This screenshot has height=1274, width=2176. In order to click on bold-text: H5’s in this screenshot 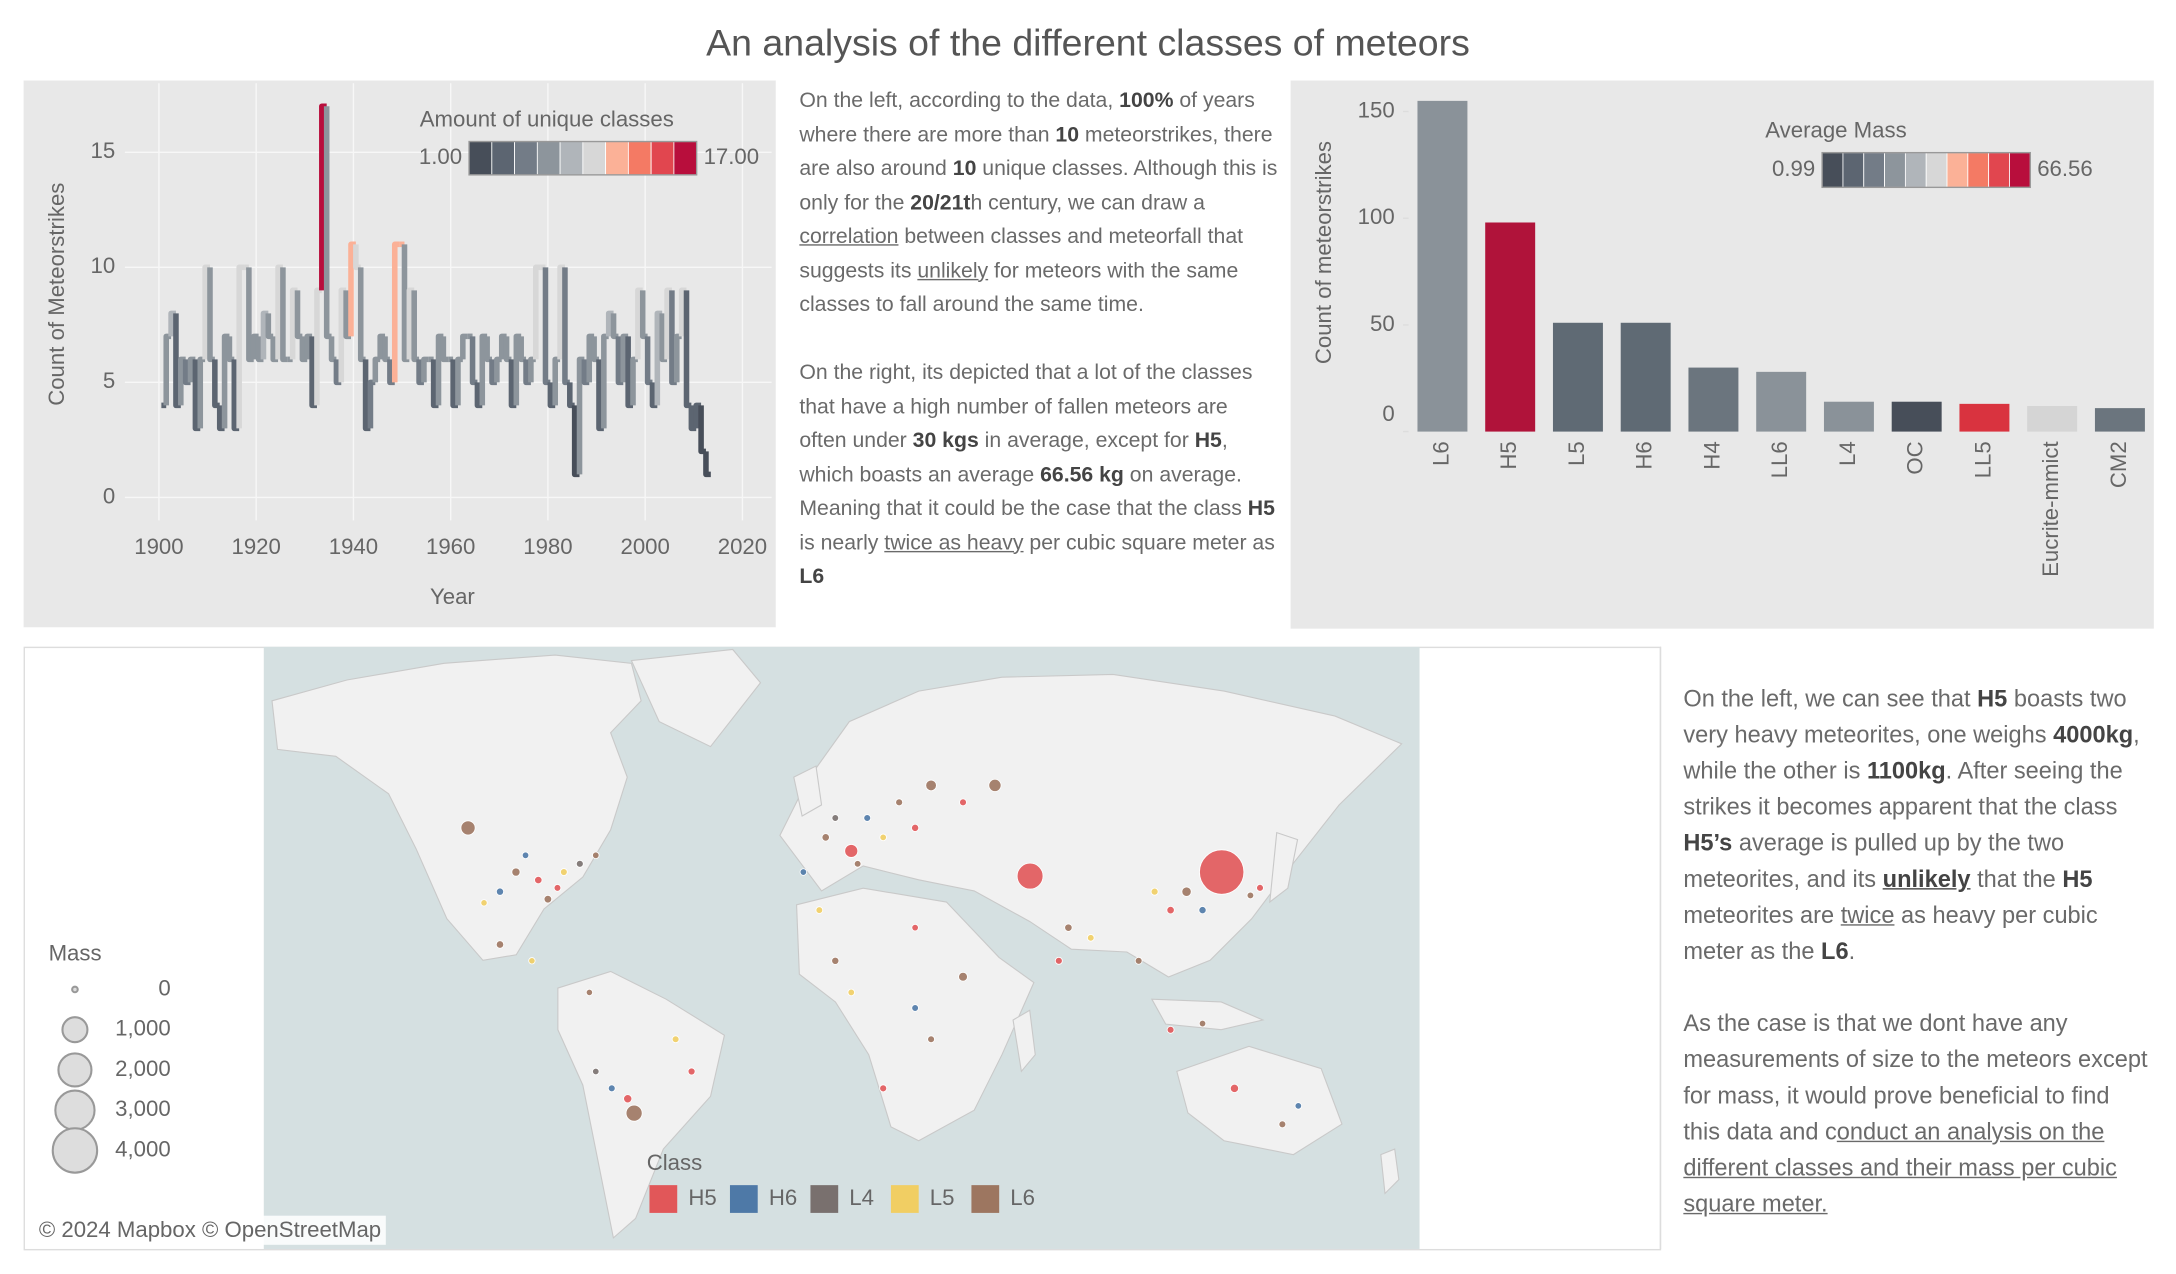, I will do `click(1708, 843)`.